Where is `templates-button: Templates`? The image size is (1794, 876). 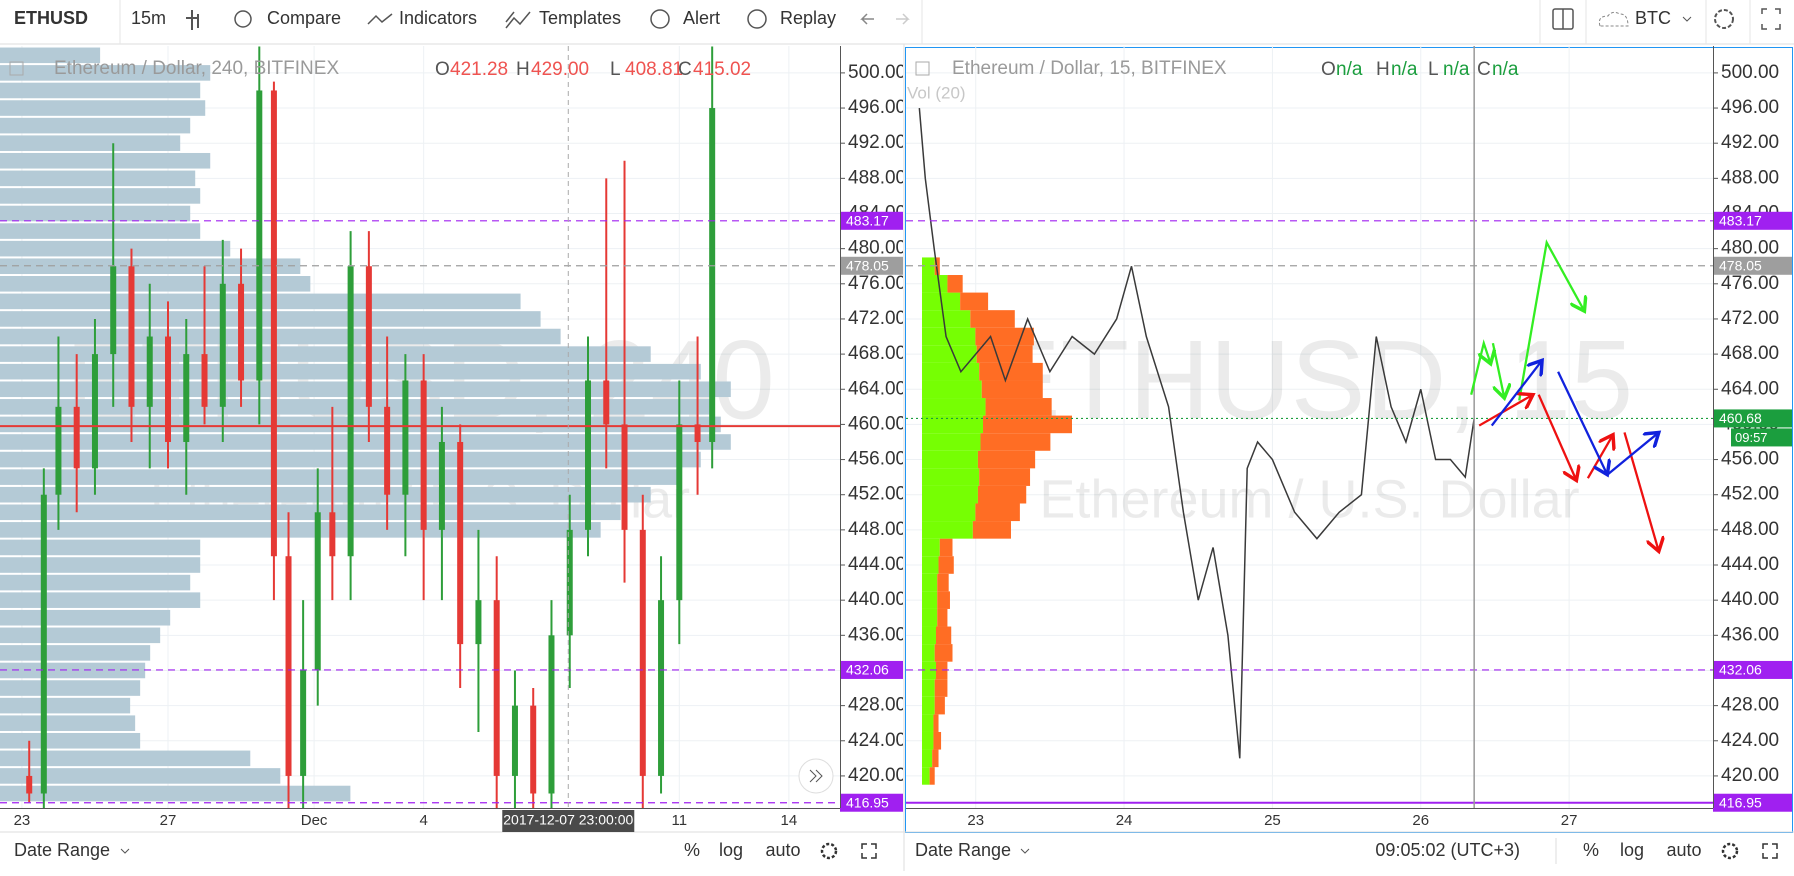
templates-button: Templates is located at coordinates (580, 18).